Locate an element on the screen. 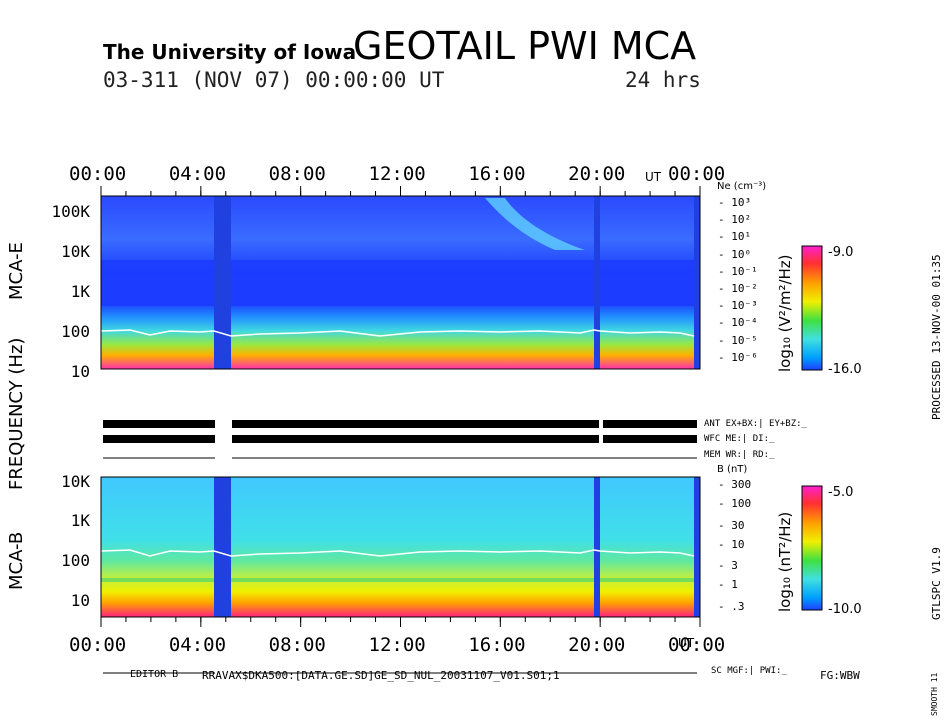  mem-status-text: MEM WR:| RD:_ is located at coordinates (739, 455).